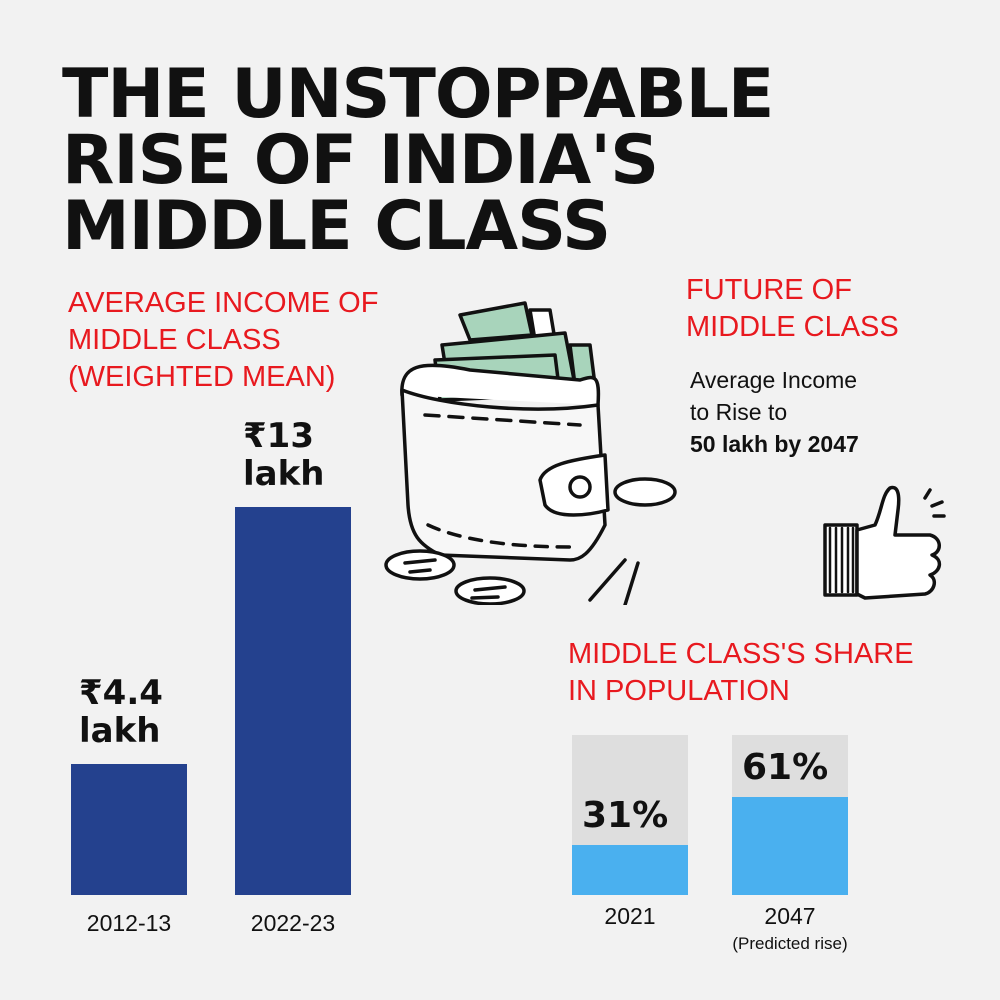 This screenshot has height=1000, width=1000. What do you see at coordinates (530, 453) in the screenshot?
I see `wallet-illustration-icon` at bounding box center [530, 453].